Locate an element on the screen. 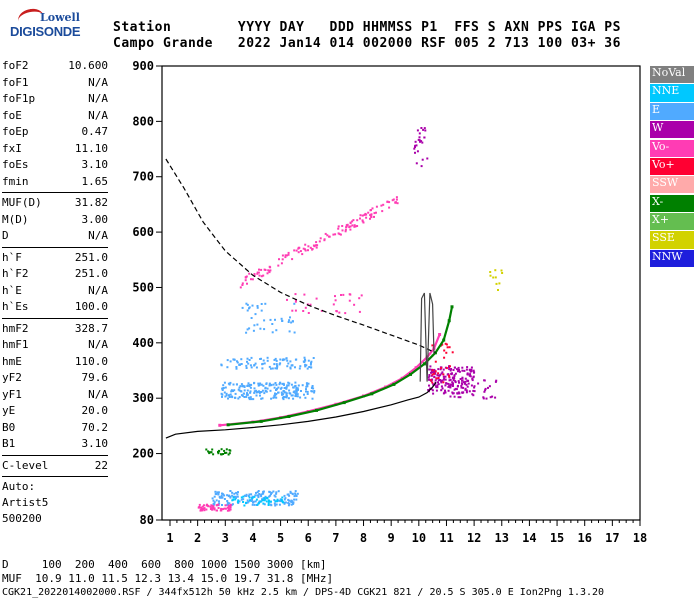 This screenshot has width=700, height=600. autoscale-info: 500200 is located at coordinates (22, 518).